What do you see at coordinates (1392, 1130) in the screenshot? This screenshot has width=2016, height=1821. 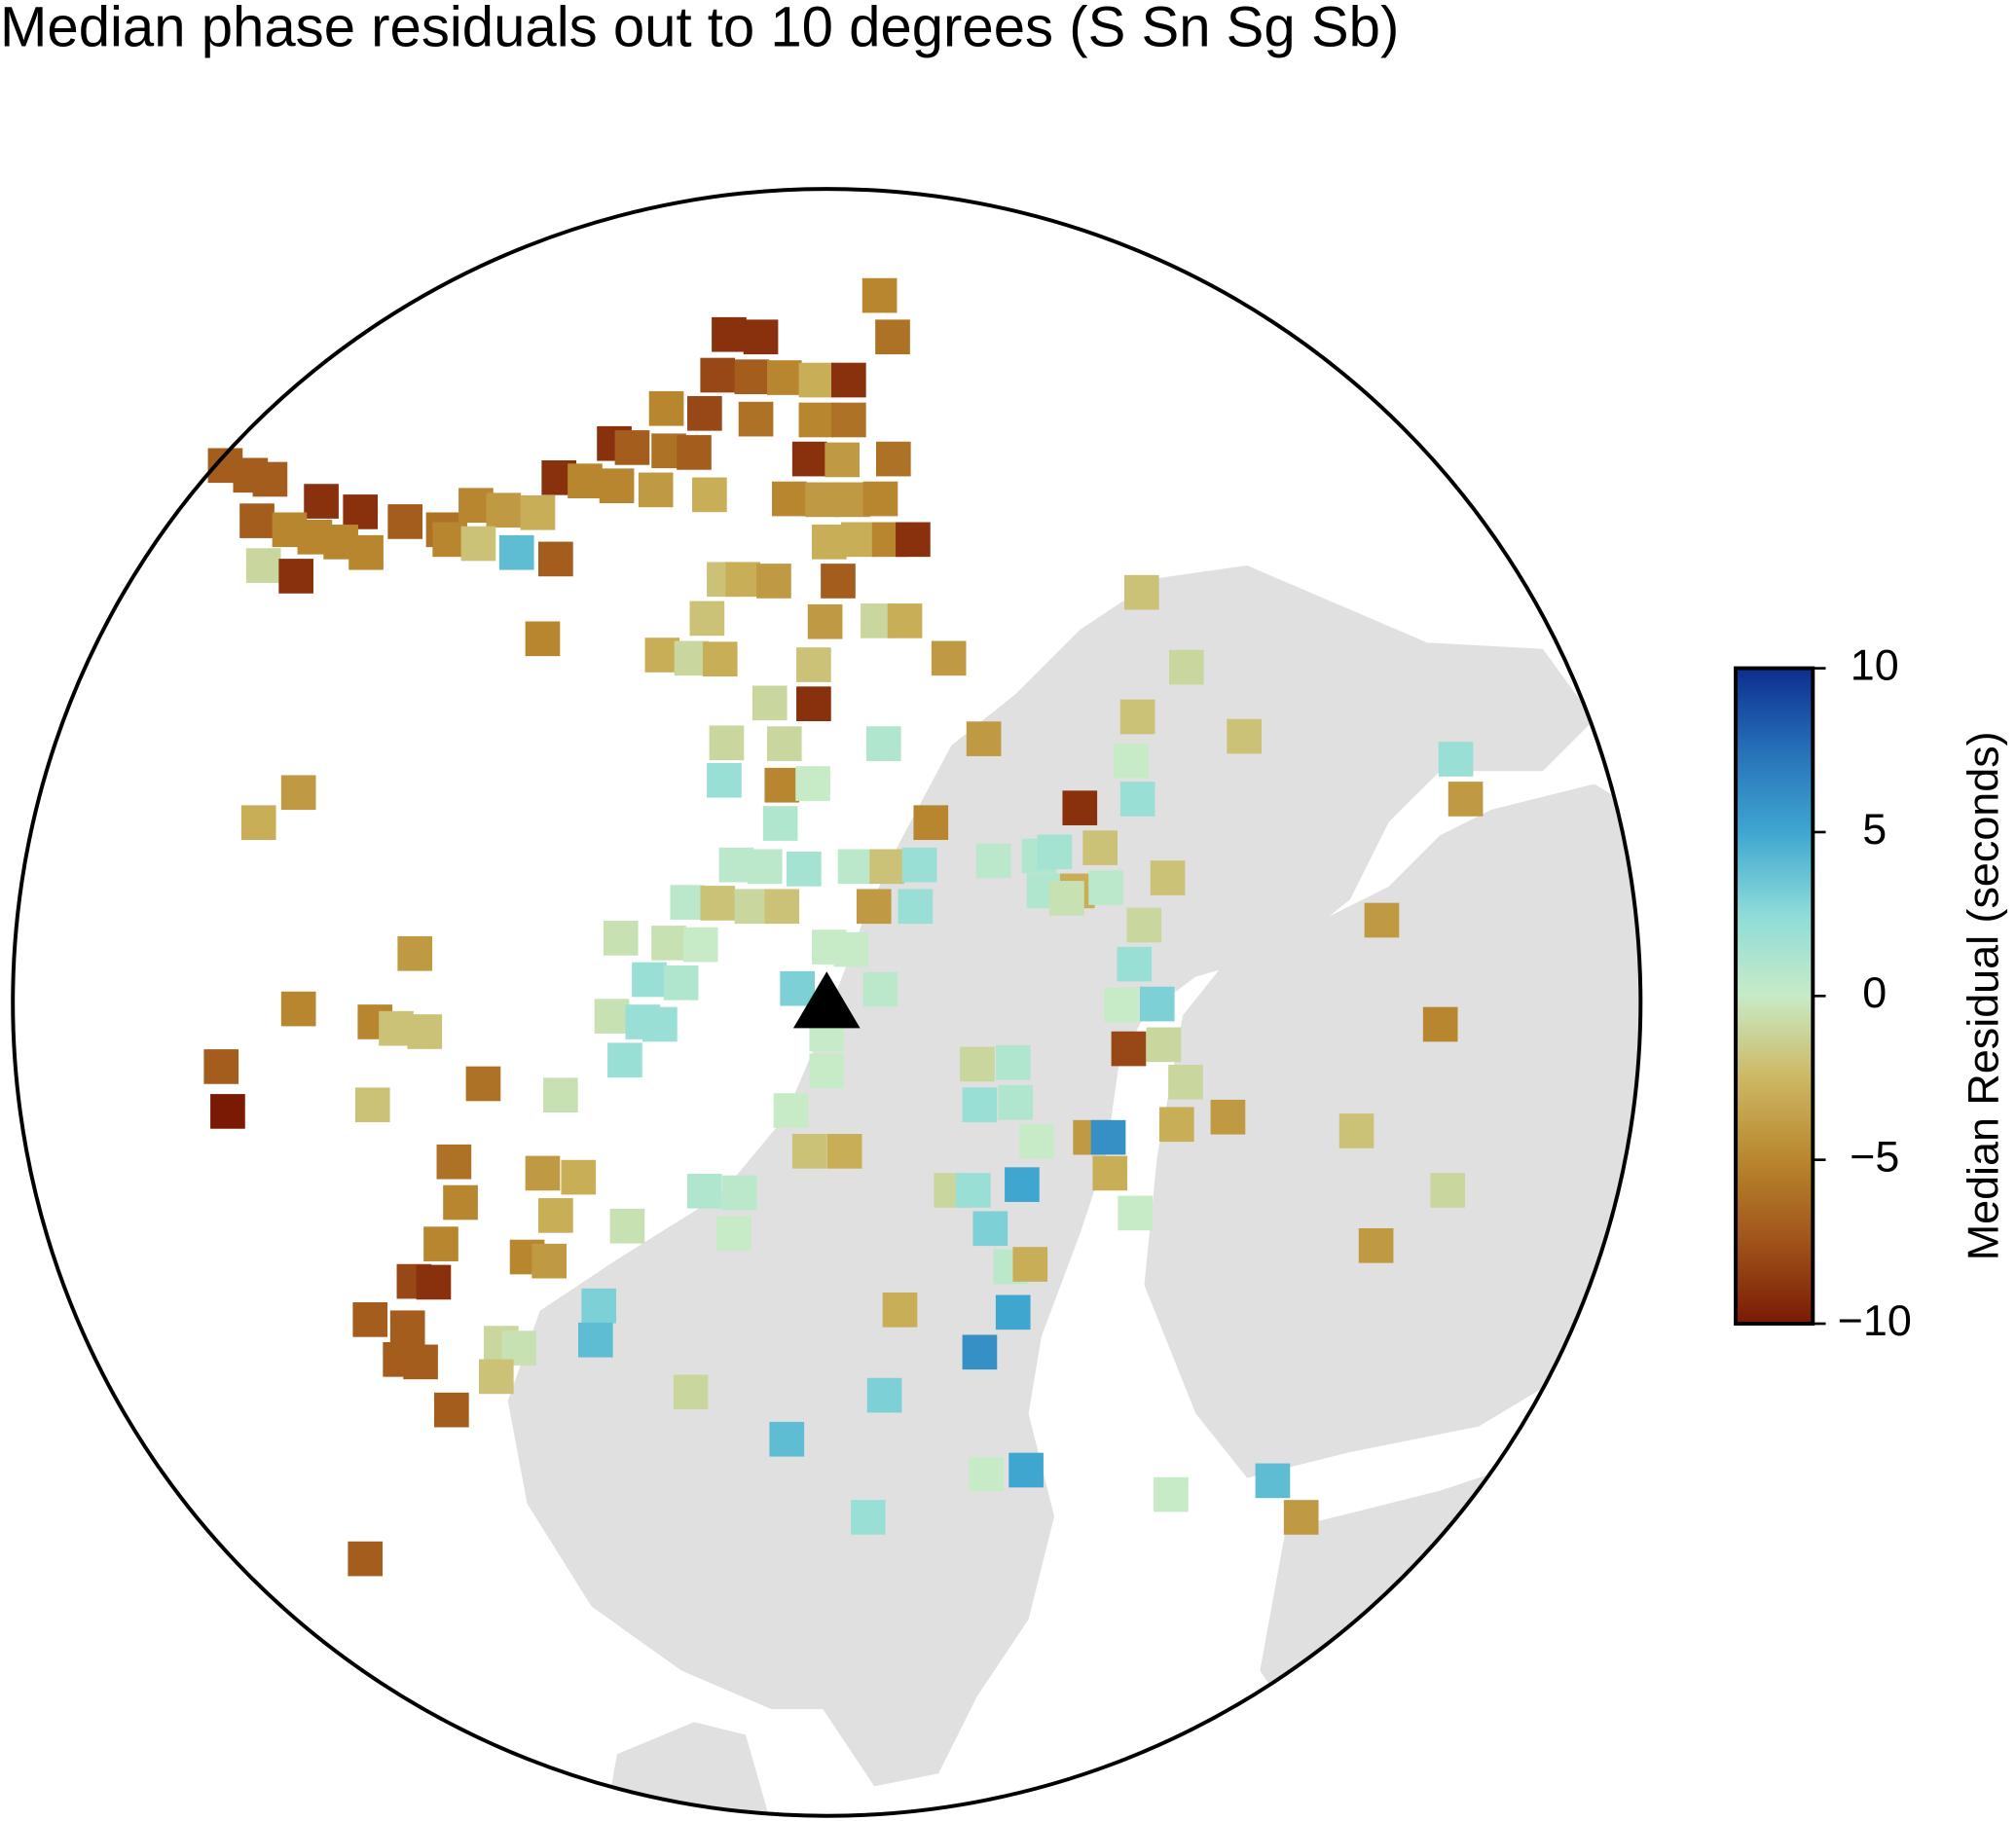 I see `finland` at bounding box center [1392, 1130].